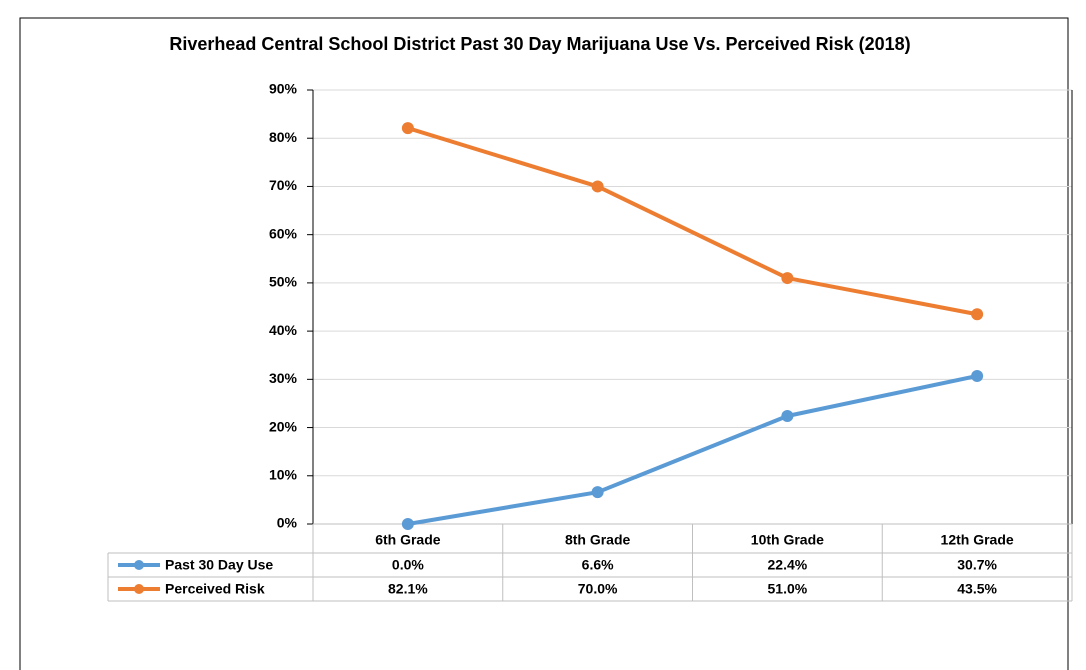 The image size is (1086, 670). What do you see at coordinates (283, 282) in the screenshot?
I see `y-tick-label: 50%` at bounding box center [283, 282].